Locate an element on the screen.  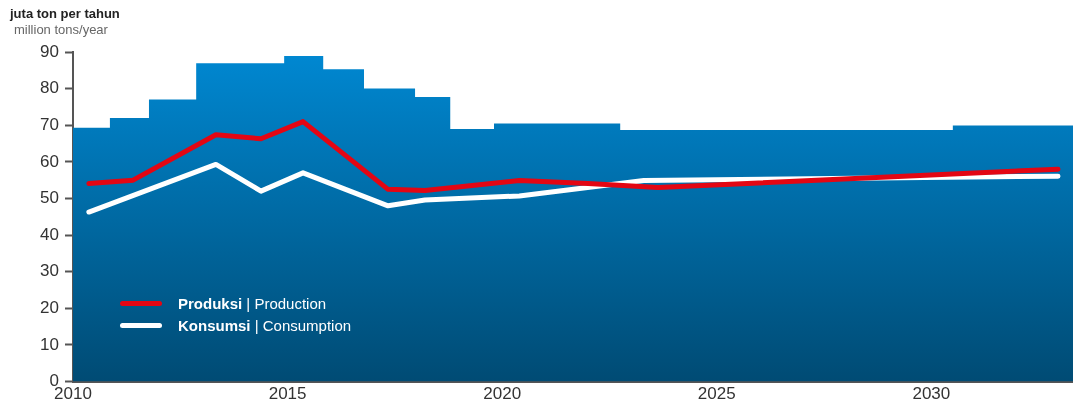
y-tick-label: 40 is located at coordinates (49, 234).